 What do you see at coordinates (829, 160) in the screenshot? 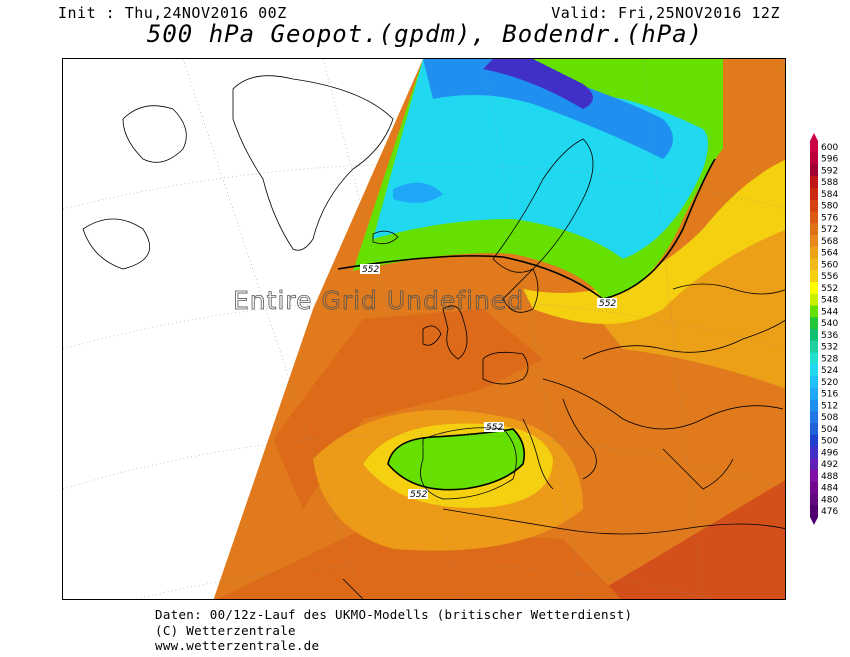
I see `legend-label: 596` at bounding box center [829, 160].